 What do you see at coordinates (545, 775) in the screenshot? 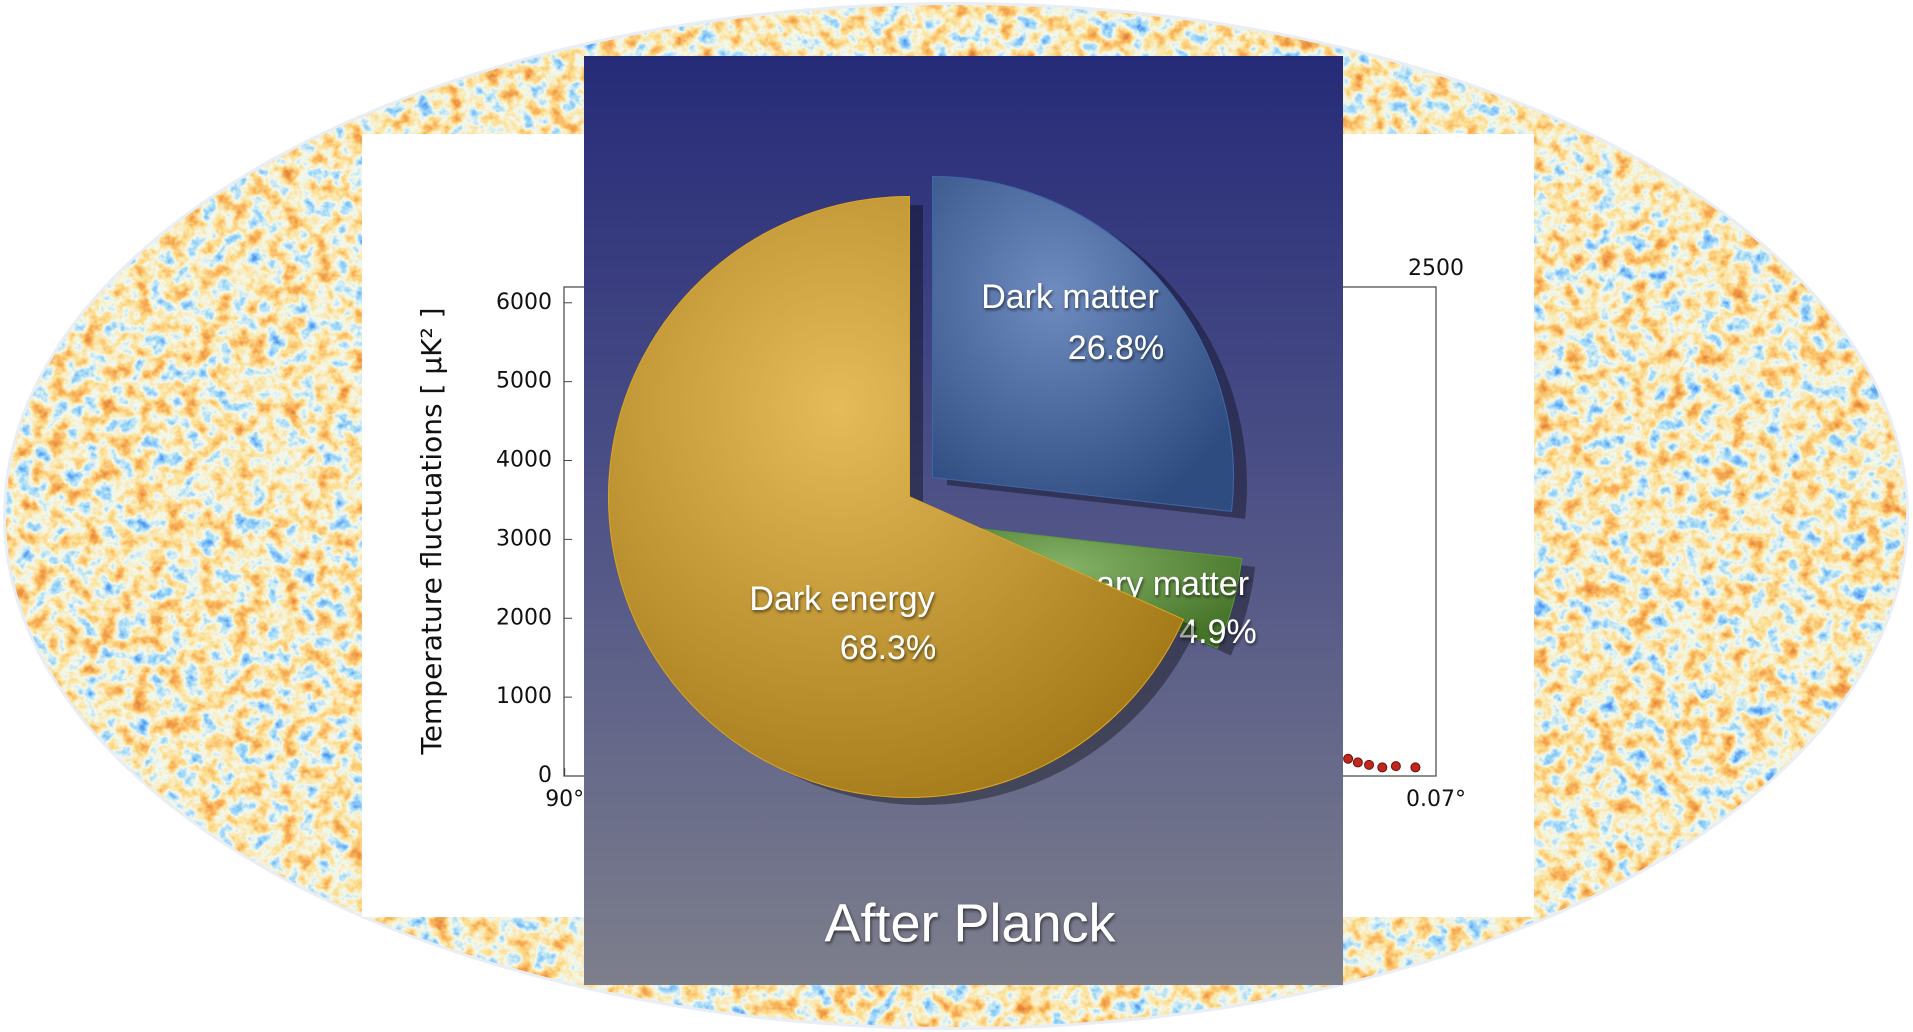
I see `y-tick-label: 0` at bounding box center [545, 775].